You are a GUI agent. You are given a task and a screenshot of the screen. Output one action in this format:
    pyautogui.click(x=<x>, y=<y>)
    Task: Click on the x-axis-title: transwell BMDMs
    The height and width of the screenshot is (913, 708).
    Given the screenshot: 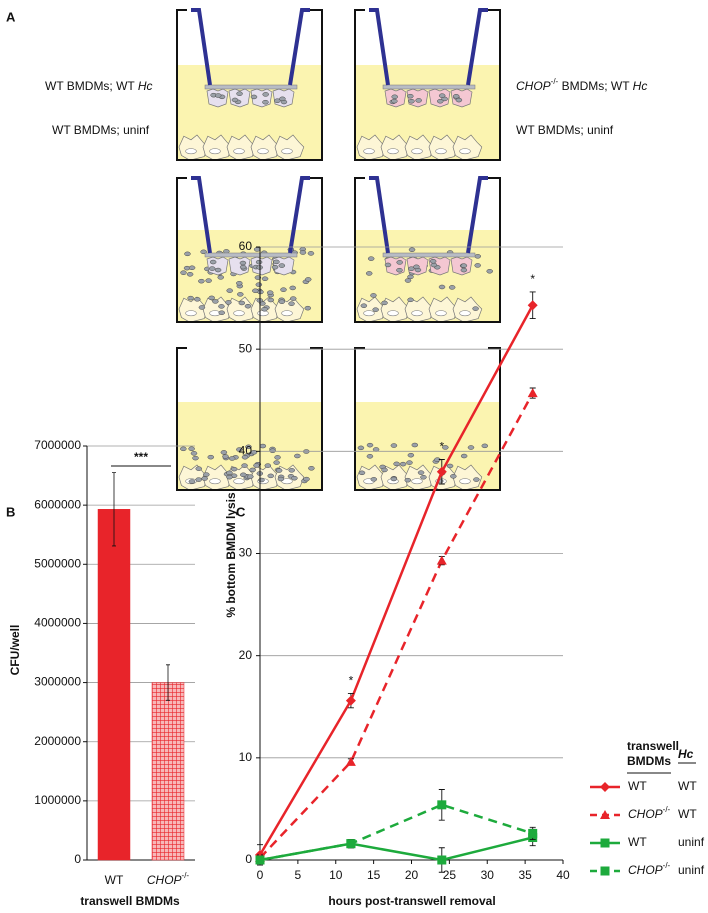 What is the action you would take?
    pyautogui.click(x=130, y=901)
    